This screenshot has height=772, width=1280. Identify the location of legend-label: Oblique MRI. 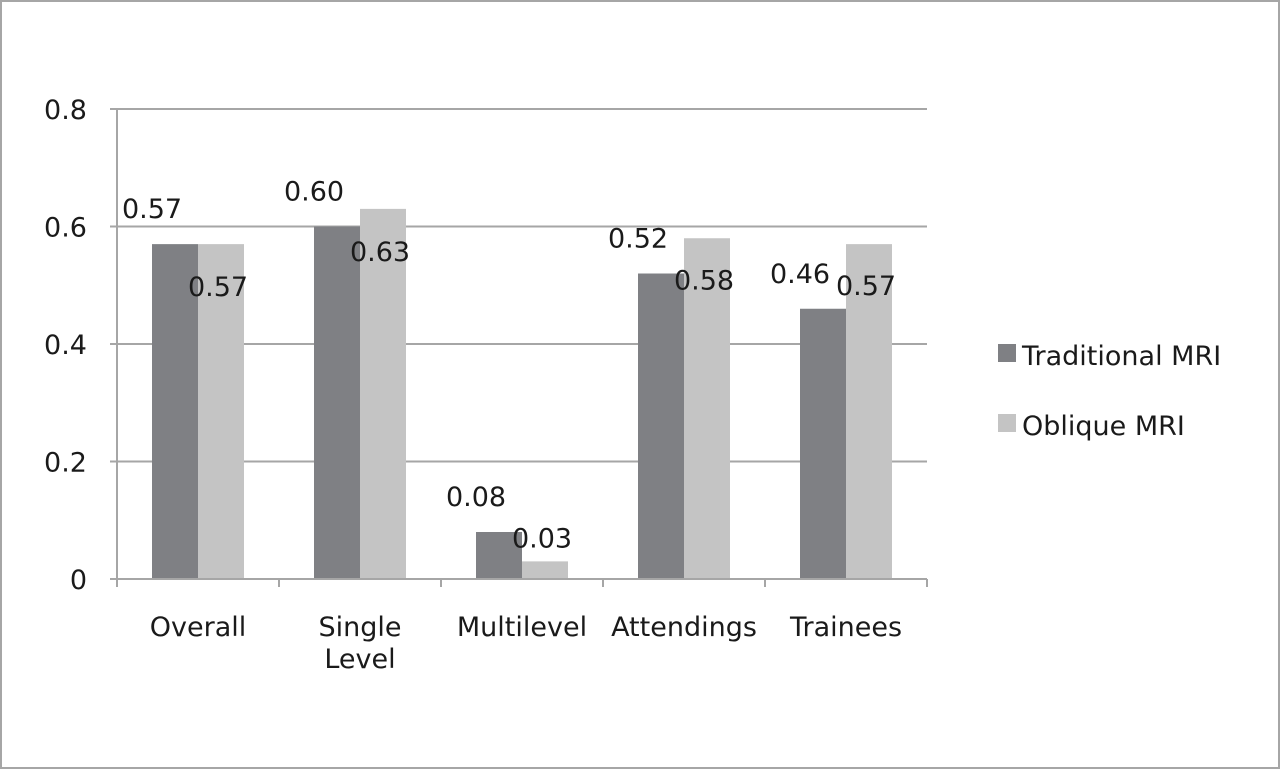
(1103, 426).